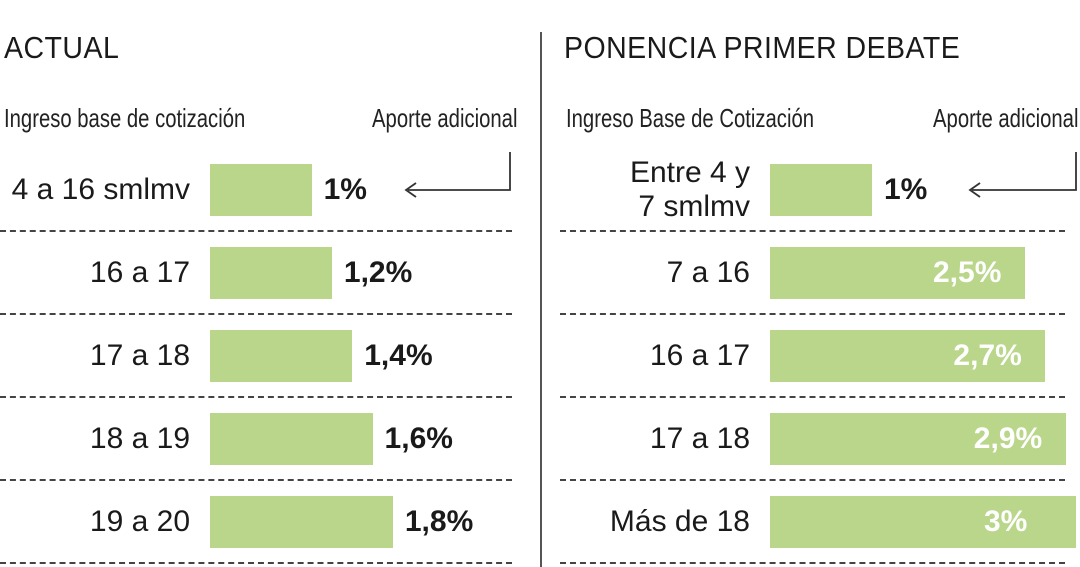 The height and width of the screenshot is (567, 1080). I want to click on bar-row: 17 a 18 2,9%, so click(820, 440).